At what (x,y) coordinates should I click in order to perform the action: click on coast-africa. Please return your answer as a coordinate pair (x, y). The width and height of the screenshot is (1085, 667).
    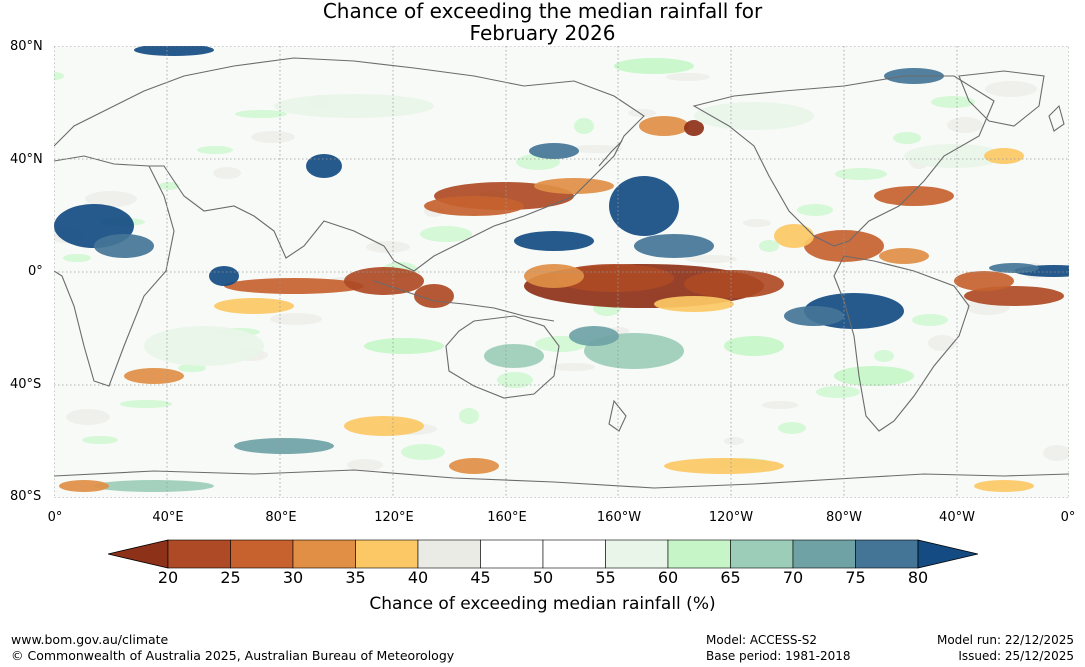
    Looking at the image, I should click on (114, 271).